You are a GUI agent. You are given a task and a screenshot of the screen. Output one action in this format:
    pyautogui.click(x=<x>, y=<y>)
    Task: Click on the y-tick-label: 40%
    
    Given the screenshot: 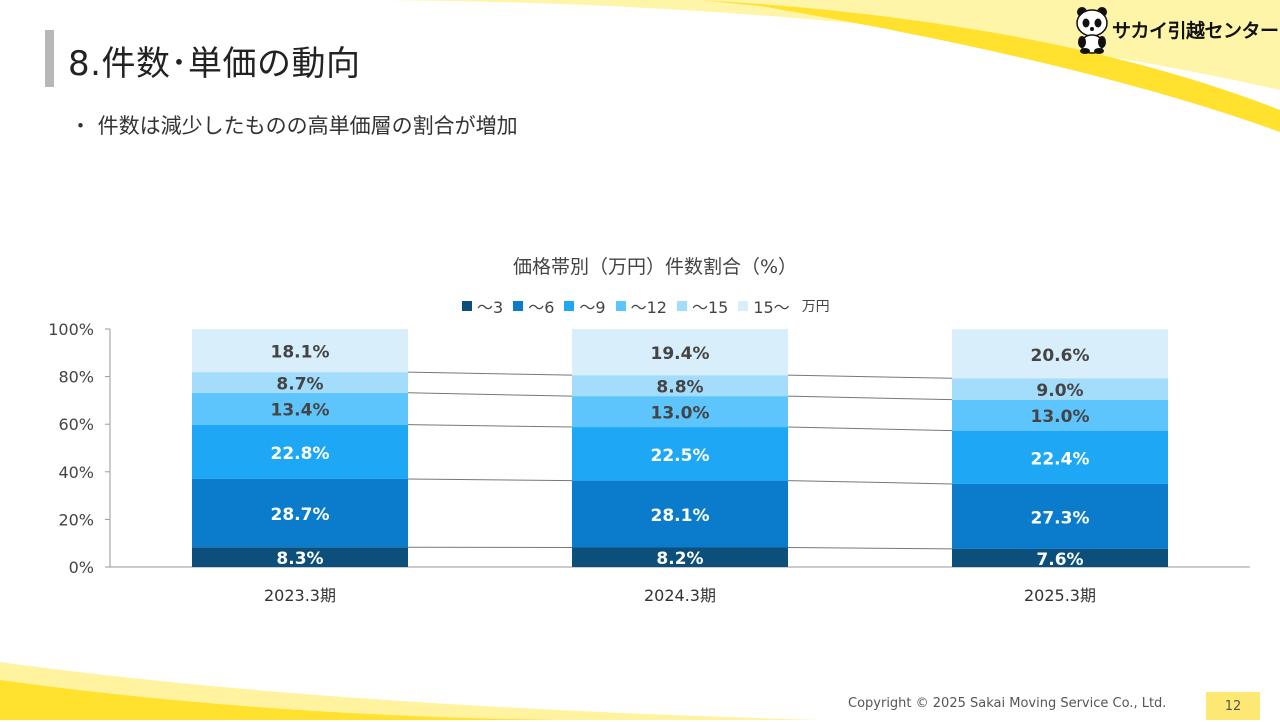 What is the action you would take?
    pyautogui.click(x=76, y=472)
    